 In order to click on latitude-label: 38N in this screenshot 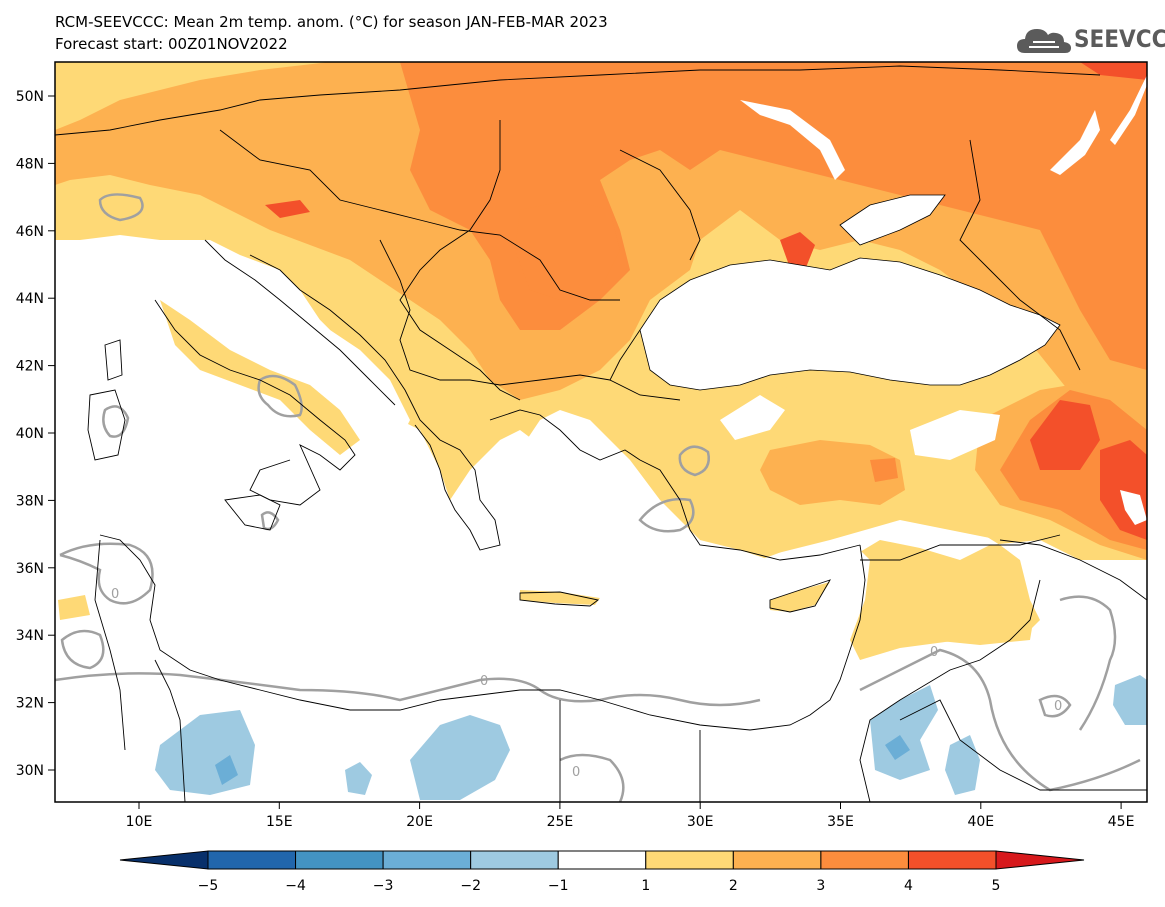, I will do `click(30, 501)`.